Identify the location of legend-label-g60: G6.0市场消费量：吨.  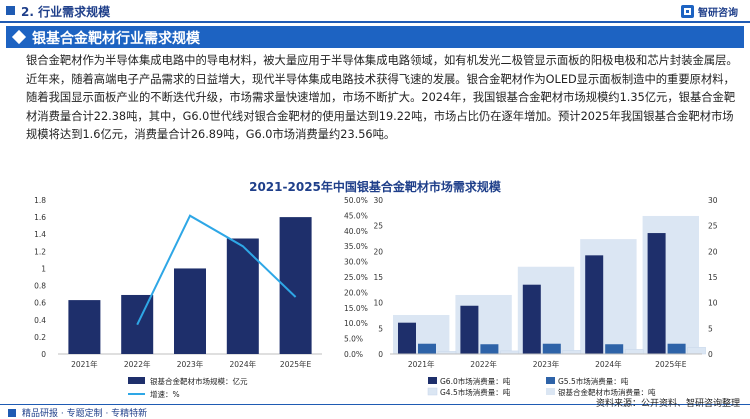
(475, 381).